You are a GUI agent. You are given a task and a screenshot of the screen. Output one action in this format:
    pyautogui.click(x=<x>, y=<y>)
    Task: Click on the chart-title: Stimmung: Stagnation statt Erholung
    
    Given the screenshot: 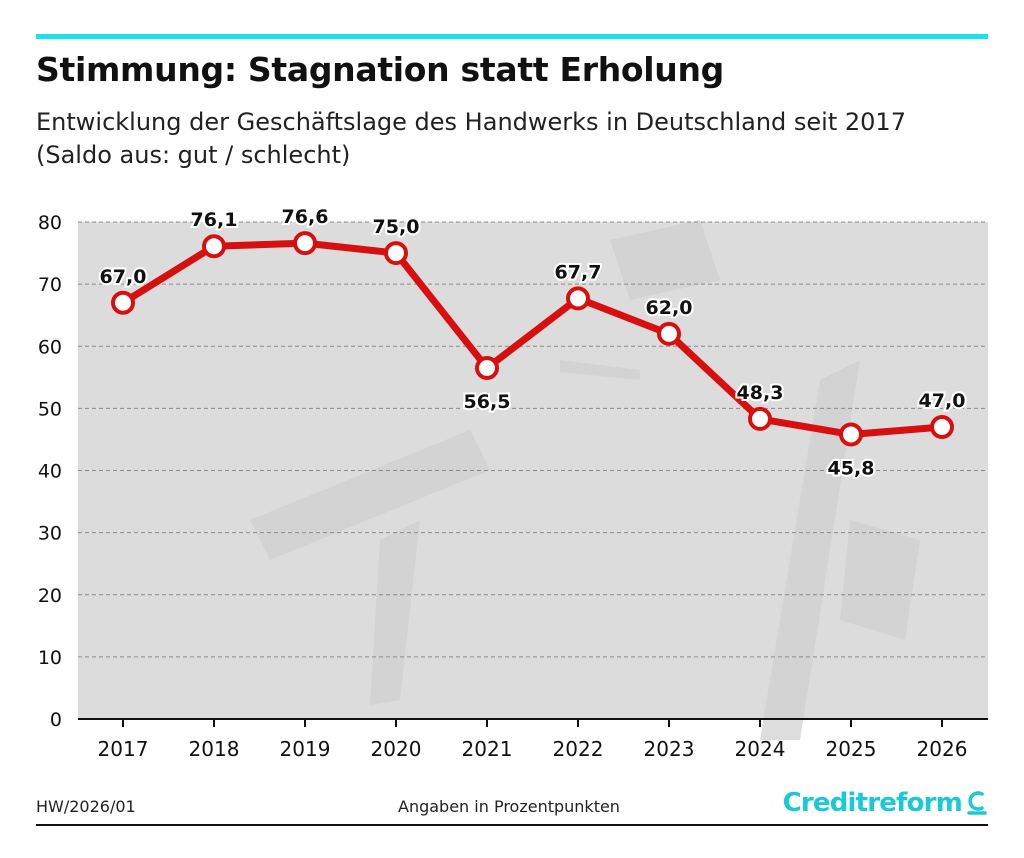 What is the action you would take?
    pyautogui.click(x=380, y=69)
    